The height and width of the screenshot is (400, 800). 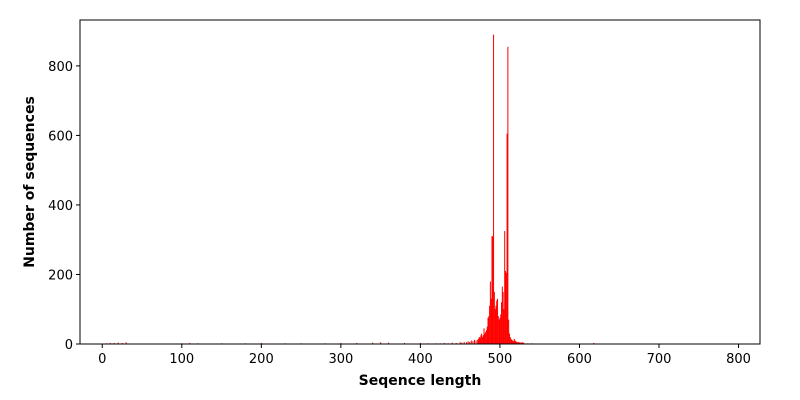 What do you see at coordinates (738, 359) in the screenshot?
I see `x-tick-label: 800` at bounding box center [738, 359].